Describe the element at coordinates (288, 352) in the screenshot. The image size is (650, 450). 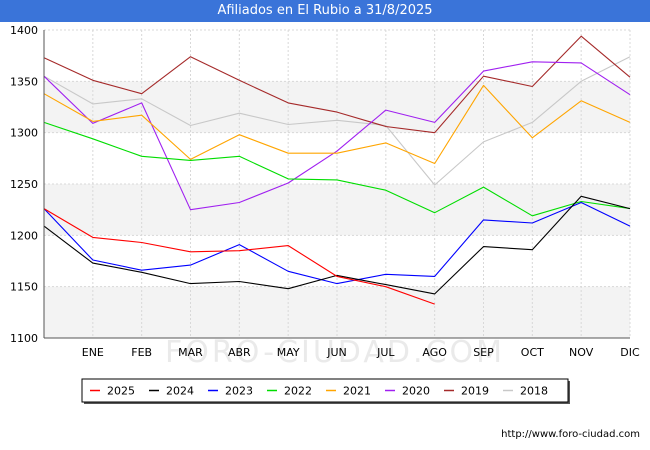
I see `x-tick-label: MAY` at that location.